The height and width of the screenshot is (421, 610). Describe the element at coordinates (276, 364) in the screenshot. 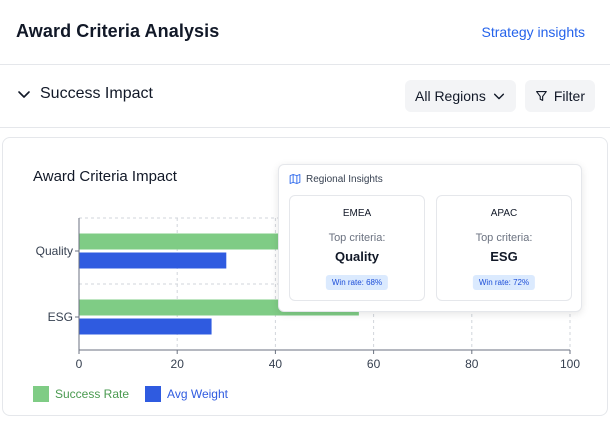

I see `x-tick-label: 40` at that location.